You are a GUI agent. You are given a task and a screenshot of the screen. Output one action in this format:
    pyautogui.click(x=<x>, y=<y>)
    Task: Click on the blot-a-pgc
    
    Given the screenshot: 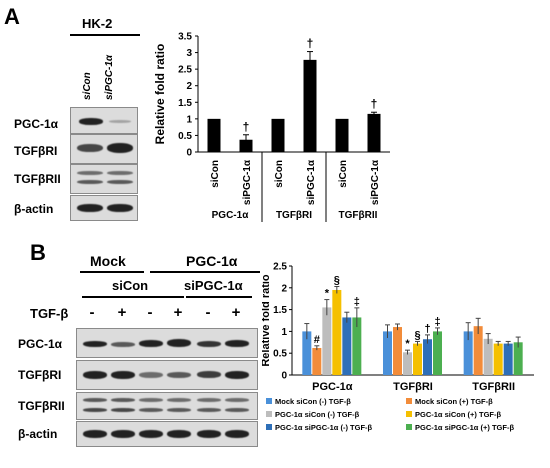 What is the action you would take?
    pyautogui.click(x=104, y=120)
    